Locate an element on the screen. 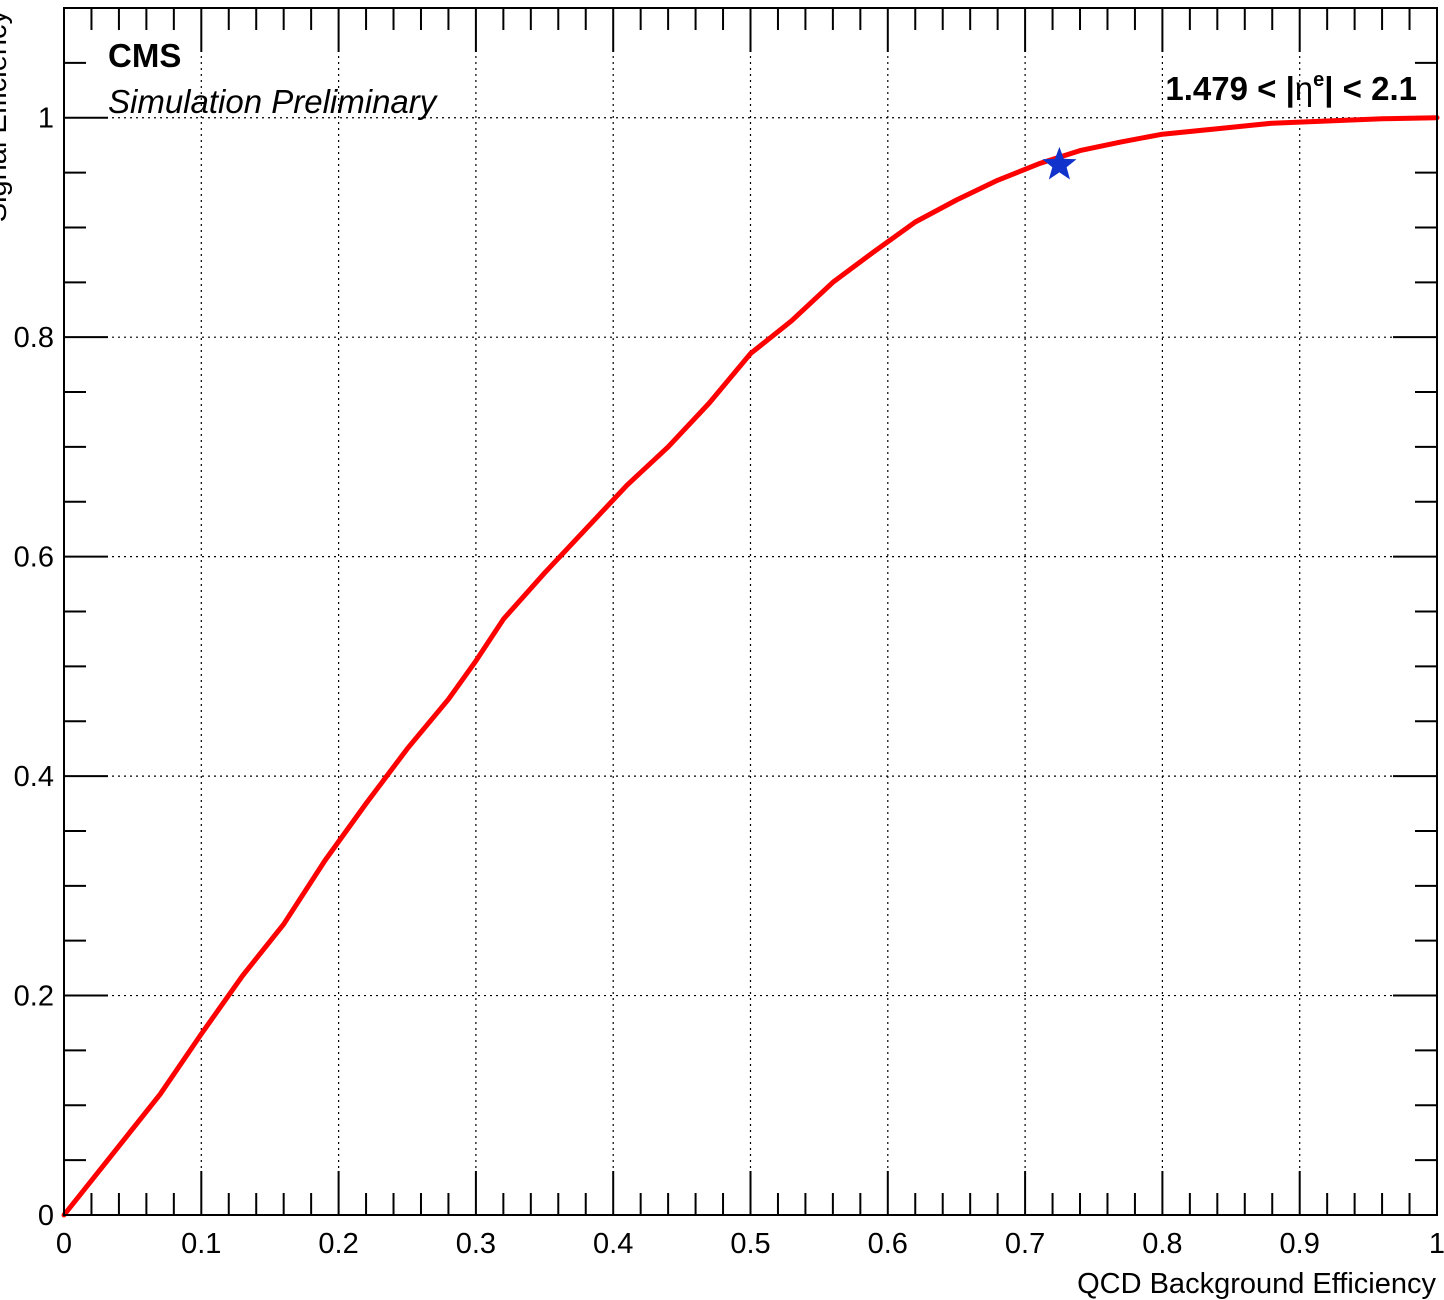 The height and width of the screenshot is (1300, 1444). marker-group is located at coordinates (1059, 163).